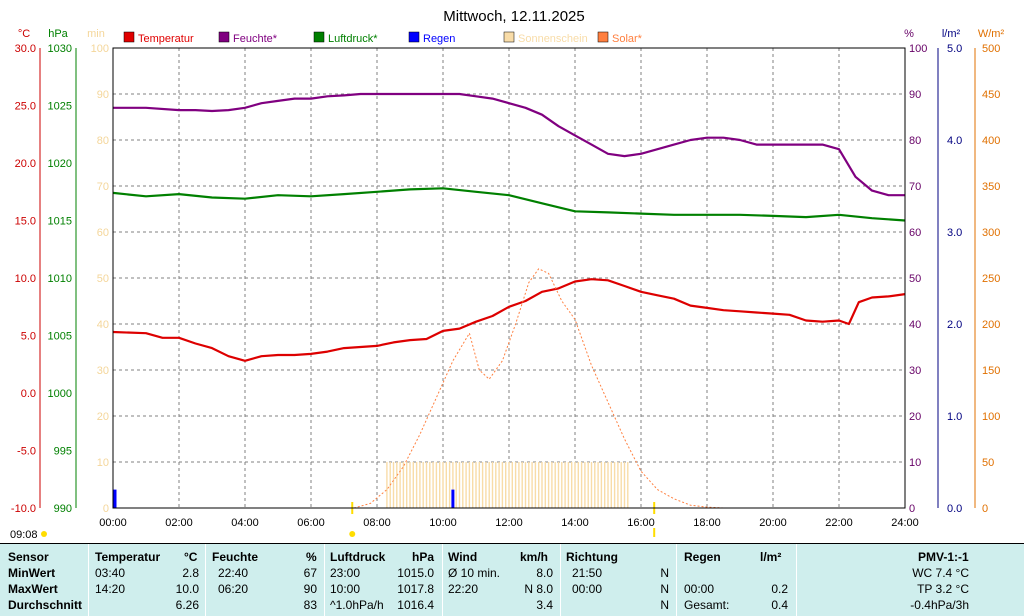 The width and height of the screenshot is (1024, 616). Describe the element at coordinates (63, 452) in the screenshot. I see `press-tick-label: 995` at that location.